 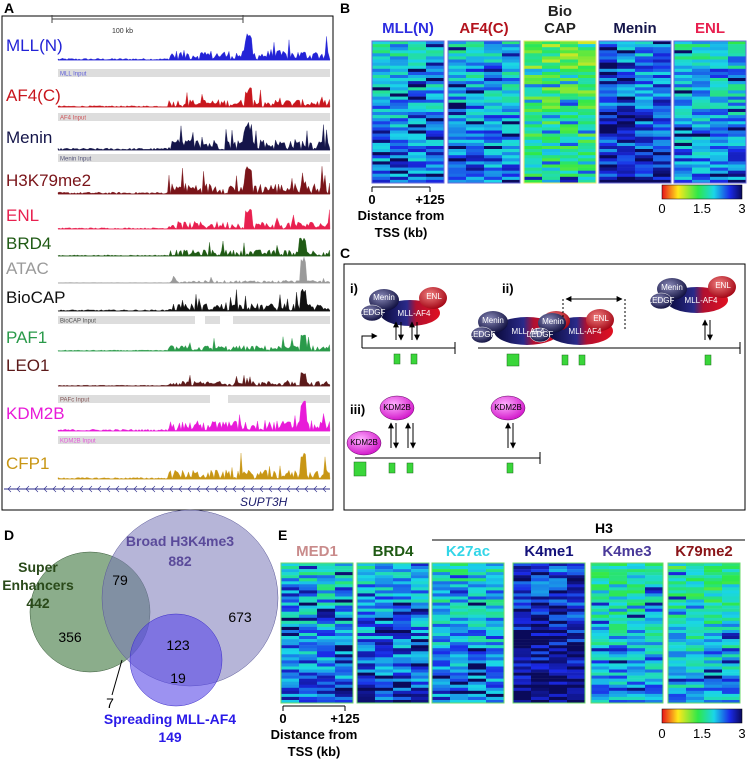 I want to click on panel-label: E, so click(x=282, y=535).